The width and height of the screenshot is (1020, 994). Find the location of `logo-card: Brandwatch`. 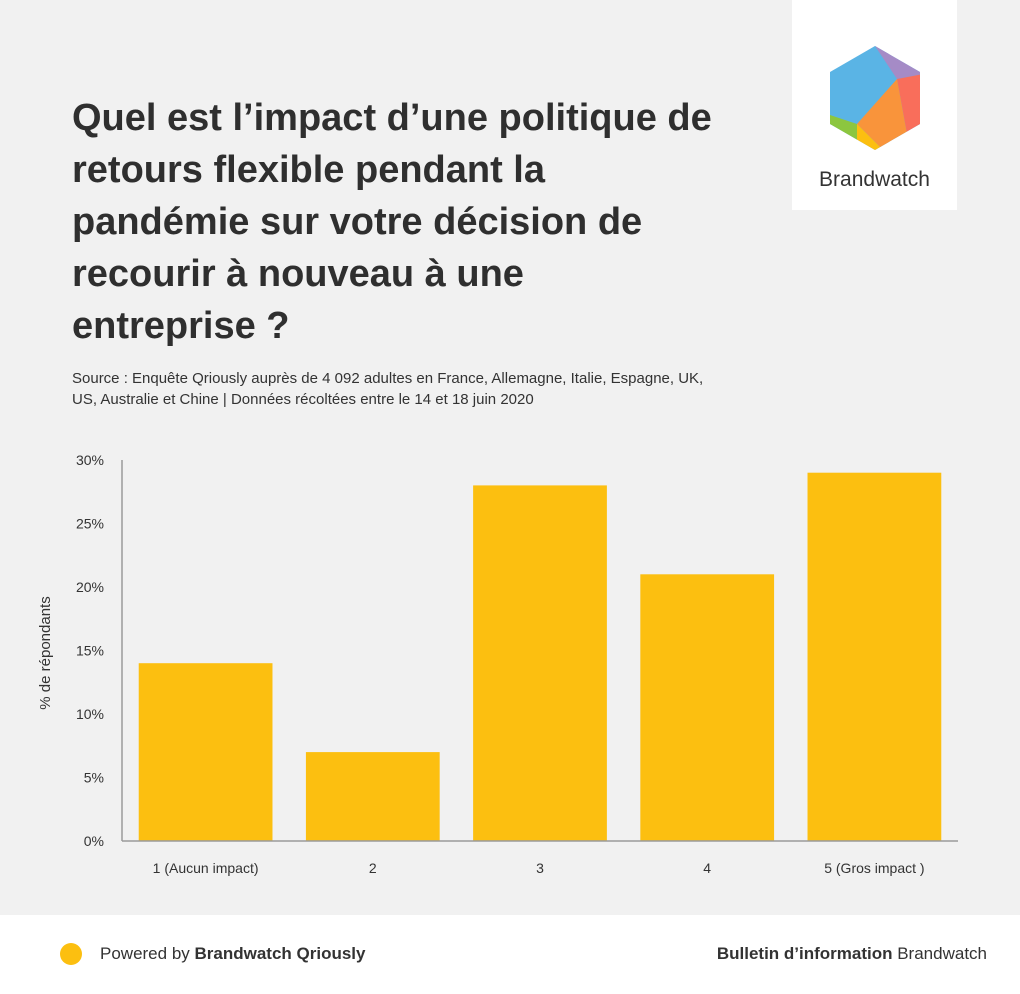

logo-card: Brandwatch is located at coordinates (874, 105).